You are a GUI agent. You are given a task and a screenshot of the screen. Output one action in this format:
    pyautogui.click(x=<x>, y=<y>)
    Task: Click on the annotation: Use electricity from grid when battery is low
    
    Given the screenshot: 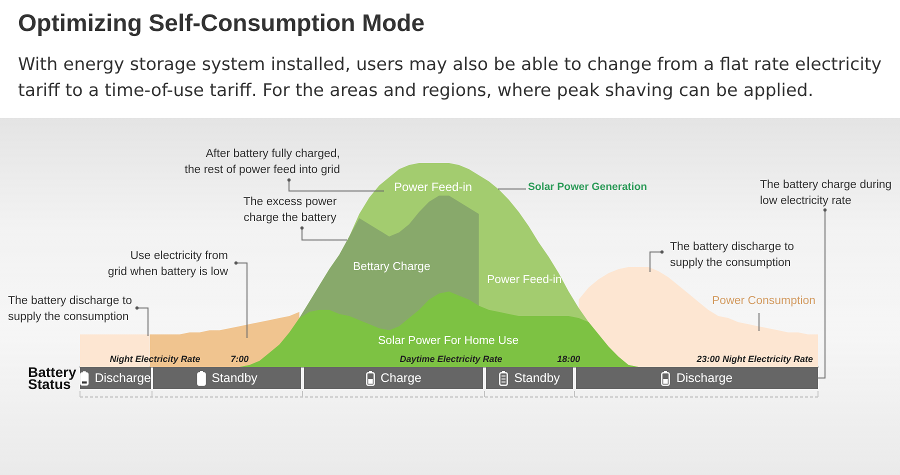 What is the action you would take?
    pyautogui.click(x=168, y=264)
    